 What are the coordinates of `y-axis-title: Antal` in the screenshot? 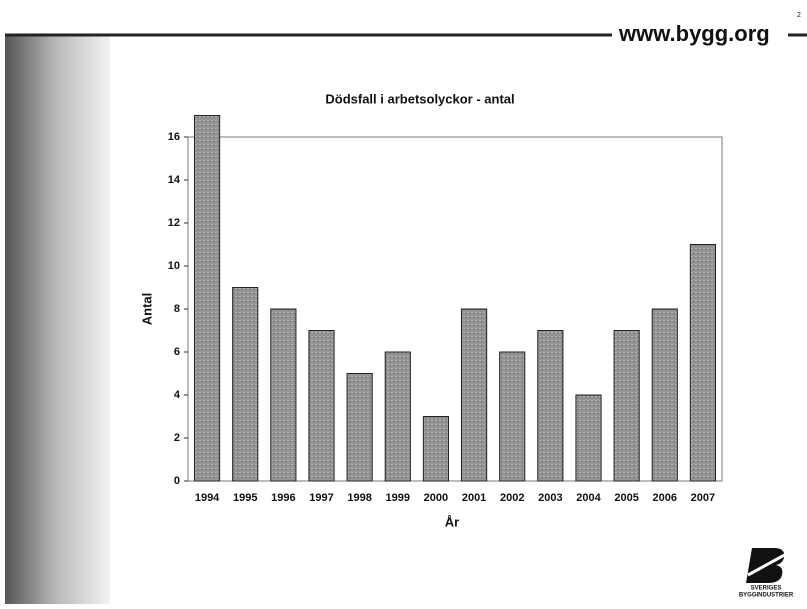 It's located at (146, 309).